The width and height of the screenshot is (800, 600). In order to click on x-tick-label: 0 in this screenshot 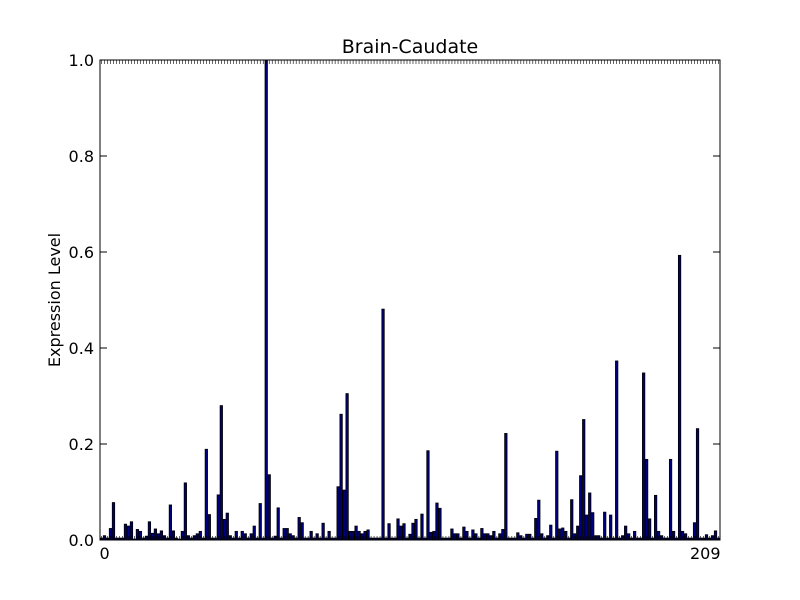, I will do `click(104, 553)`.